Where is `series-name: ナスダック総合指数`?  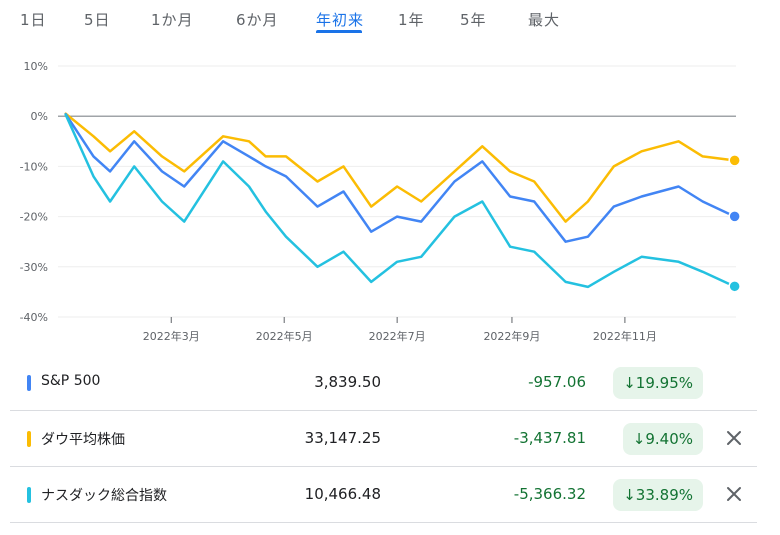 series-name: ナスダック総合指数 is located at coordinates (104, 496).